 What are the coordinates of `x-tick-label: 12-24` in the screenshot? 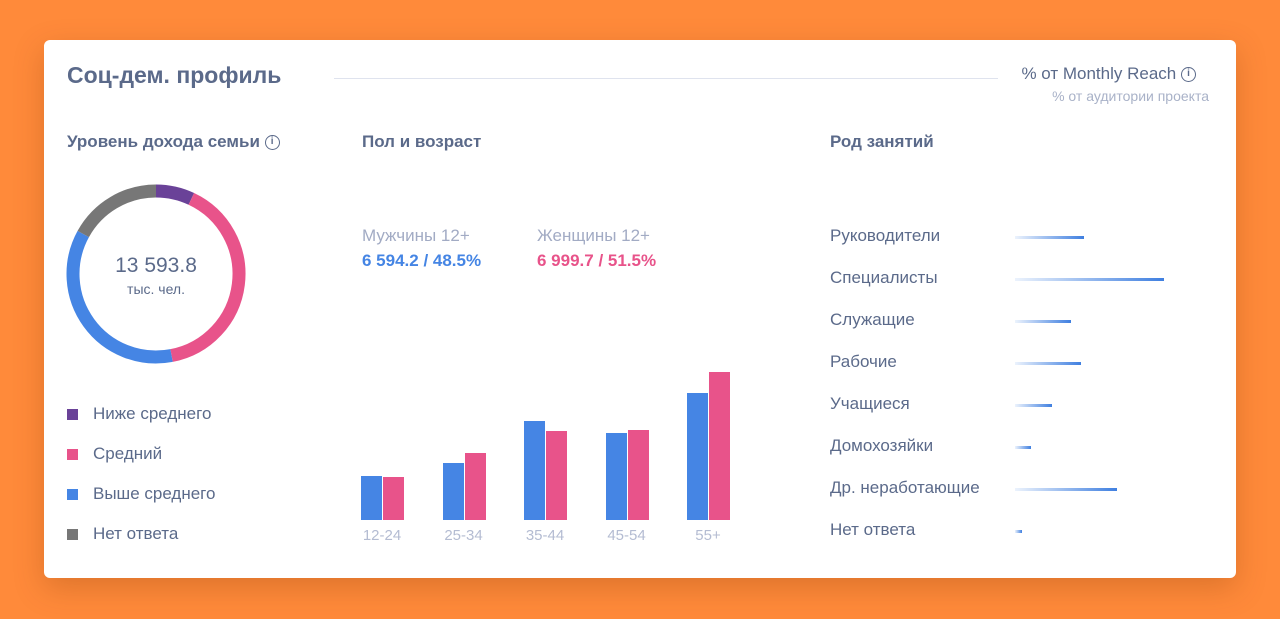 It's located at (382, 535).